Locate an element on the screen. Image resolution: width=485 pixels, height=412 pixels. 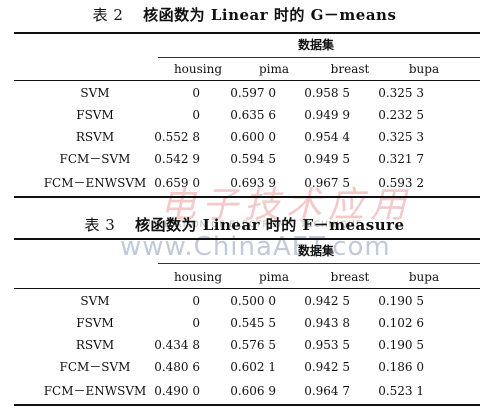
table2-col-housing: housing is located at coordinates (198, 277).